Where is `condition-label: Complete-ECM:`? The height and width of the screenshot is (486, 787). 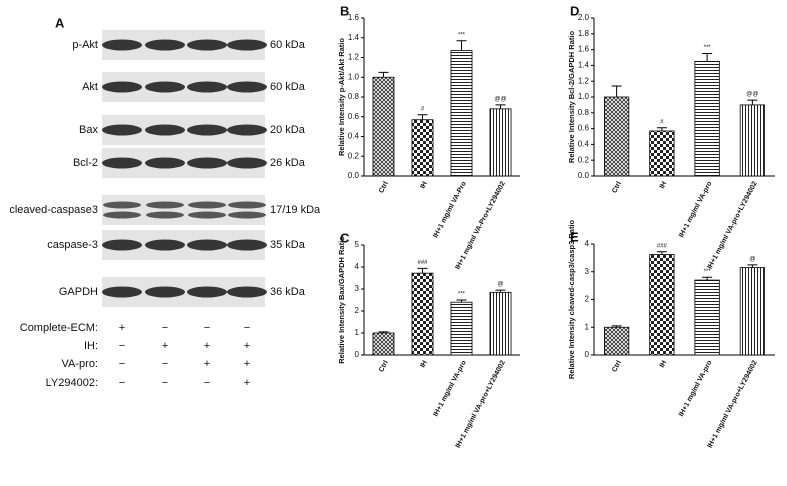 condition-label: Complete-ECM: is located at coordinates (59, 328).